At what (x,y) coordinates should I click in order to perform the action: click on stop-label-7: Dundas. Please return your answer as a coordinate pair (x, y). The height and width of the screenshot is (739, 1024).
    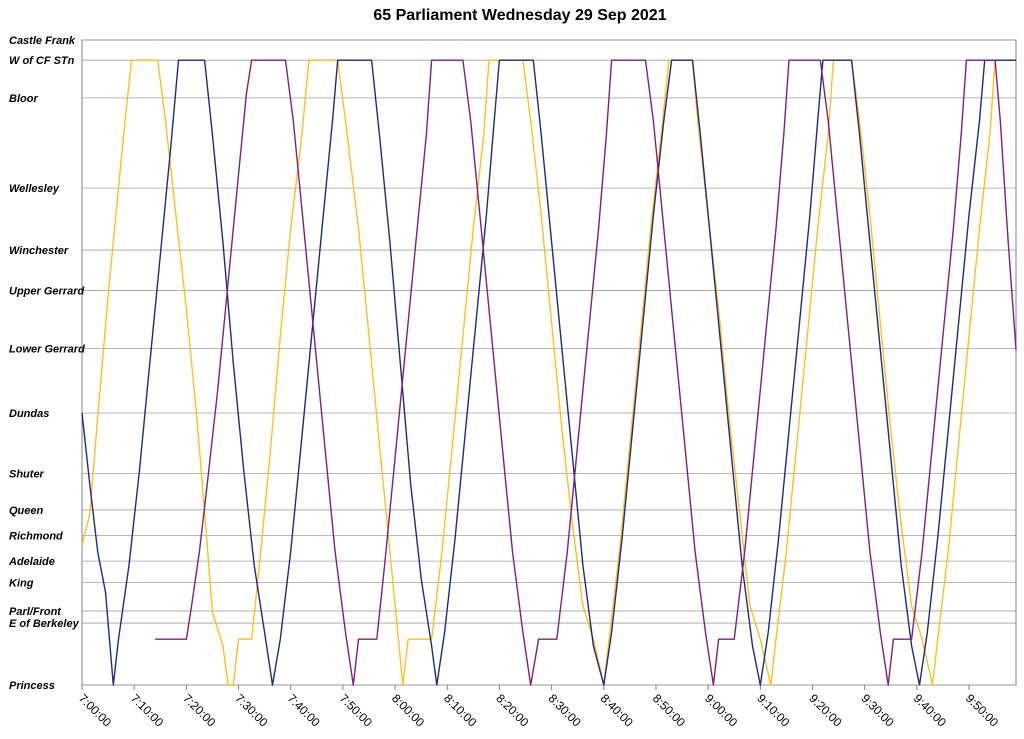
    Looking at the image, I should click on (29, 414).